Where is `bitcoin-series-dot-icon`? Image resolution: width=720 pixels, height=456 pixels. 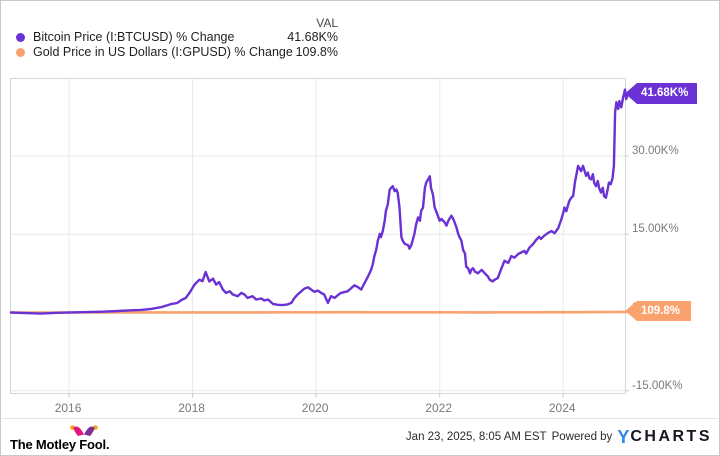
bitcoin-series-dot-icon is located at coordinates (20, 37).